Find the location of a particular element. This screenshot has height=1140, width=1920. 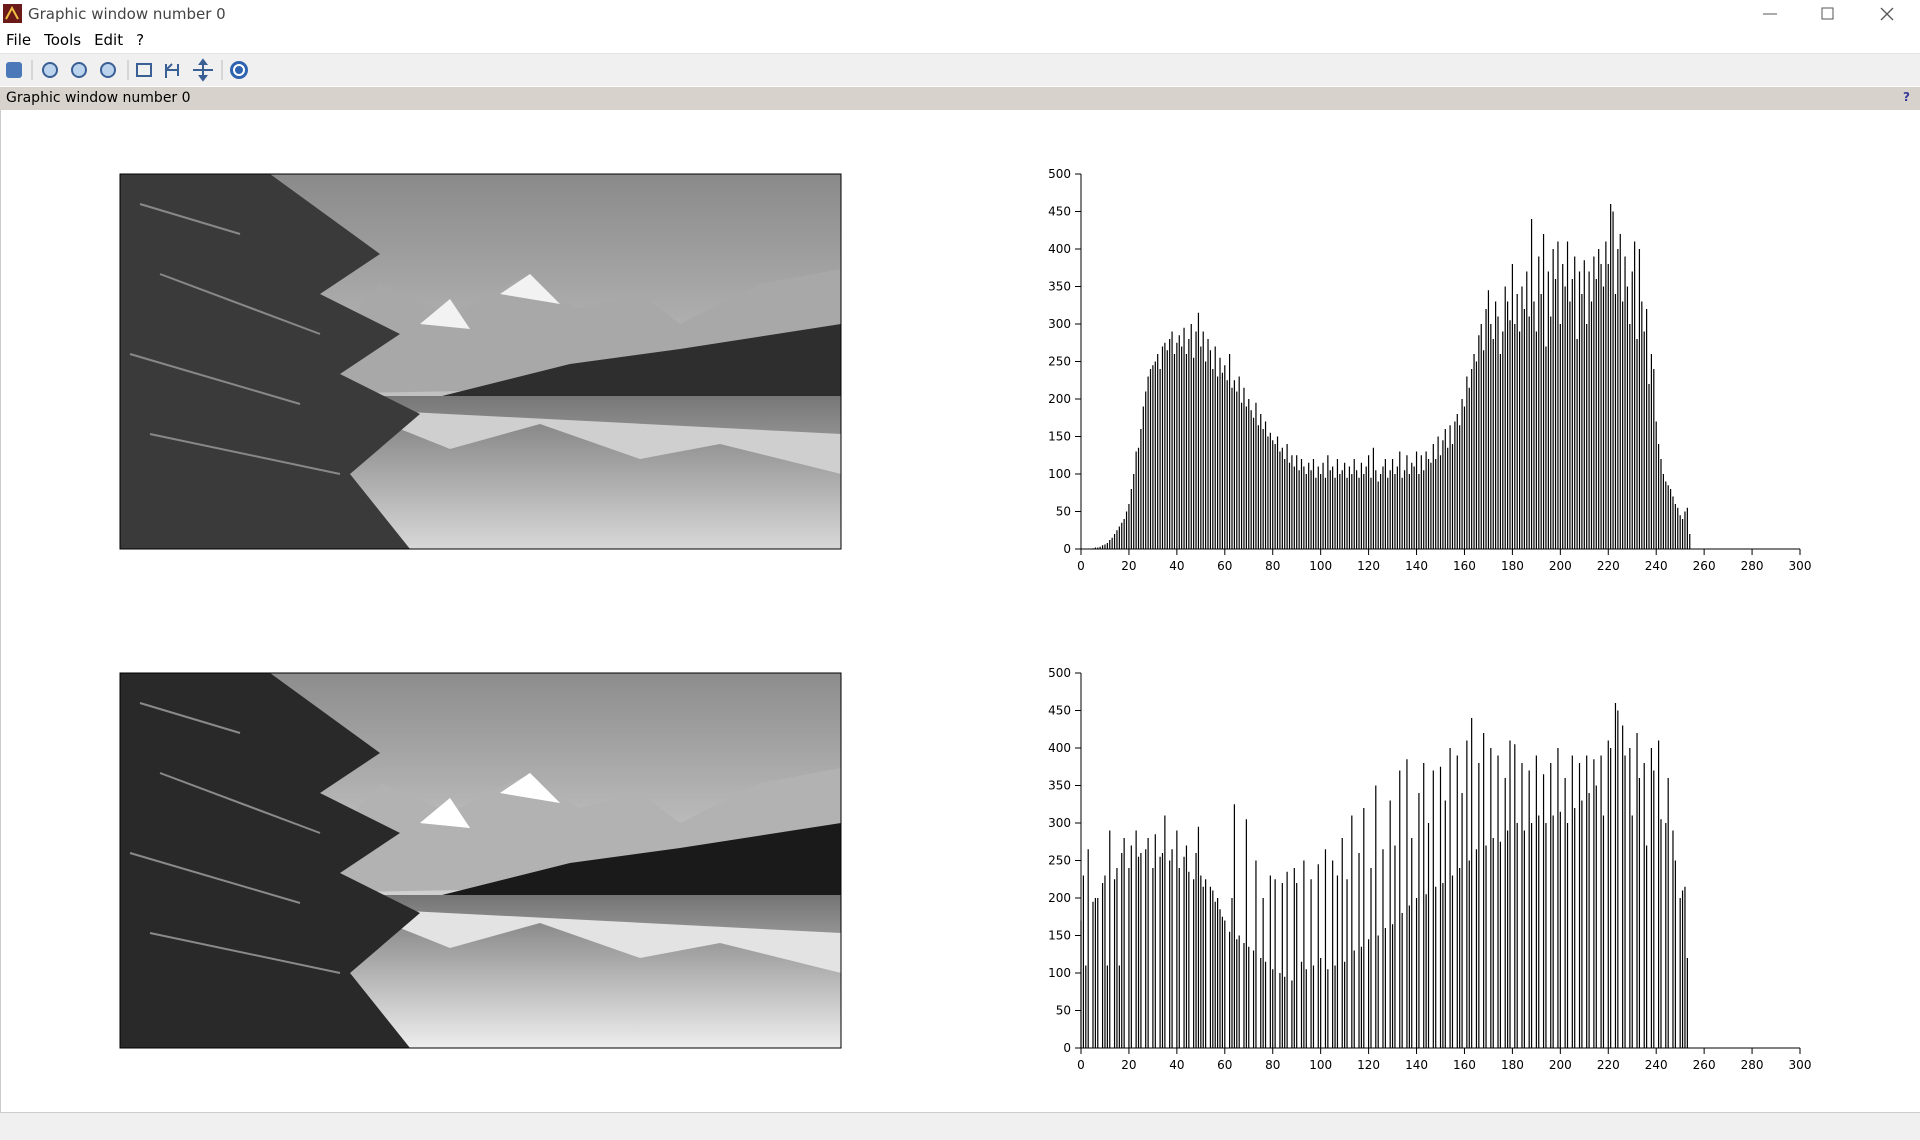

y-tick-label: 200 is located at coordinates (1059, 898).